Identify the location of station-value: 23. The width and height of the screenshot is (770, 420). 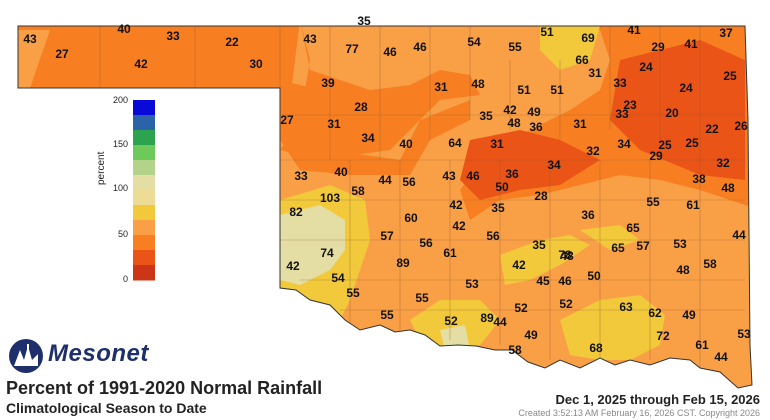
(630, 105).